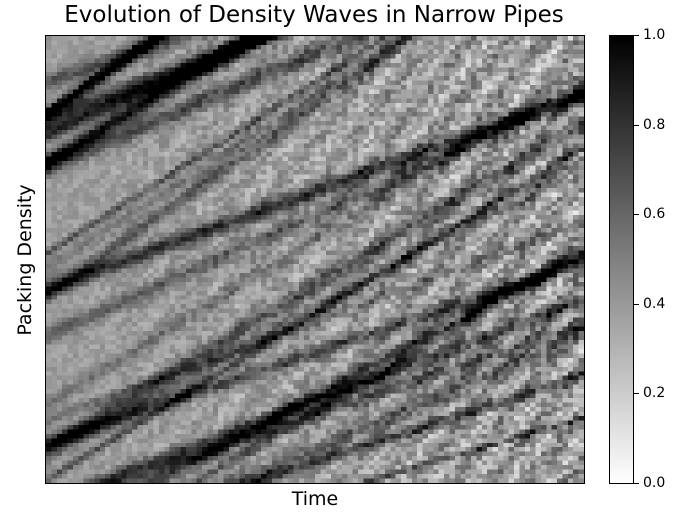  What do you see at coordinates (654, 124) in the screenshot?
I see `colorbar-tick-label: 0.8` at bounding box center [654, 124].